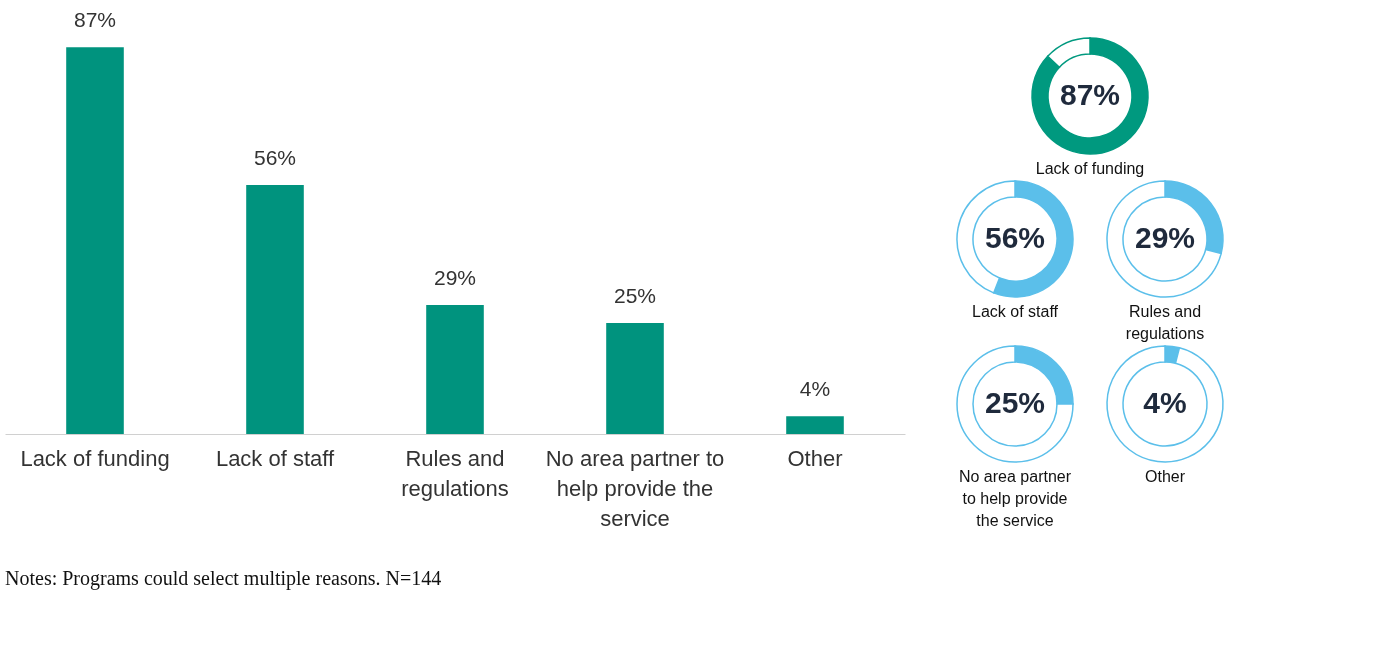 Image resolution: width=1395 pixels, height=652 pixels. Describe the element at coordinates (1165, 476) in the screenshot. I see `text: Other` at that location.